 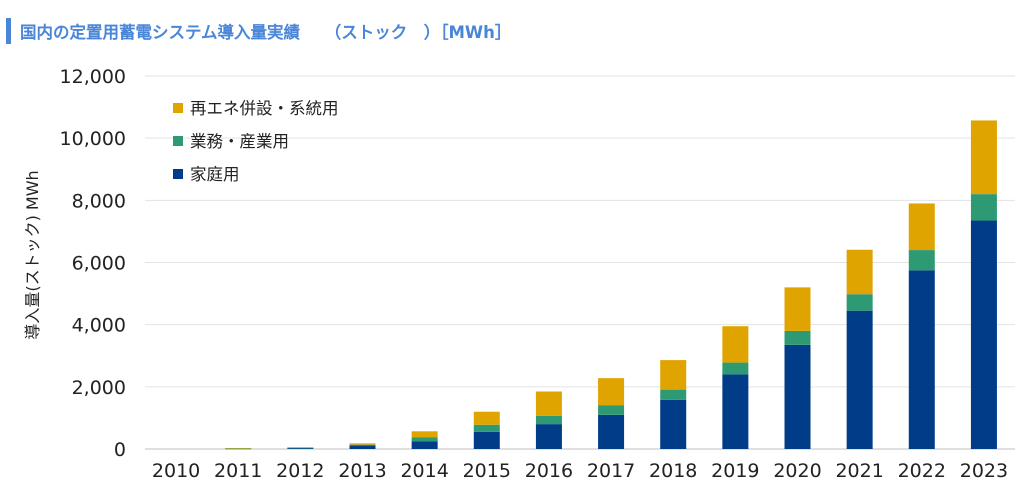 I want to click on legend-label: 家庭用, so click(x=215, y=174).